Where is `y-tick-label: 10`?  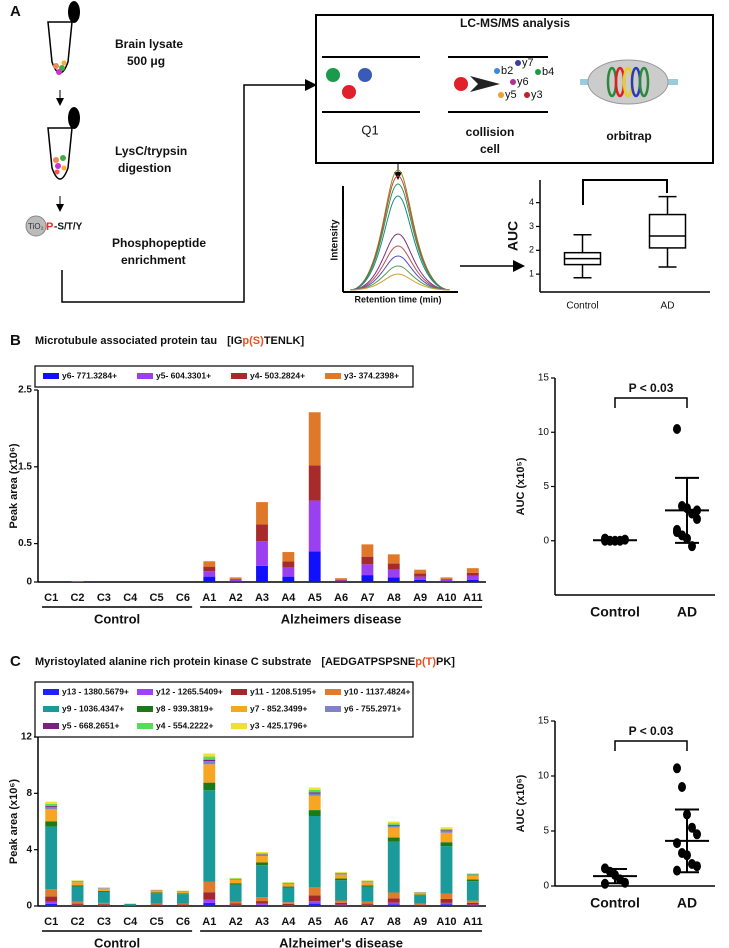 y-tick-label: 10 is located at coordinates (544, 776).